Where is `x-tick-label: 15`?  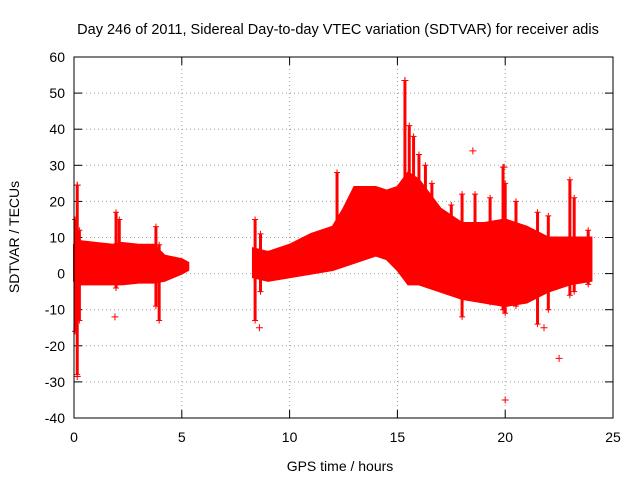 x-tick-label: 15 is located at coordinates (398, 437).